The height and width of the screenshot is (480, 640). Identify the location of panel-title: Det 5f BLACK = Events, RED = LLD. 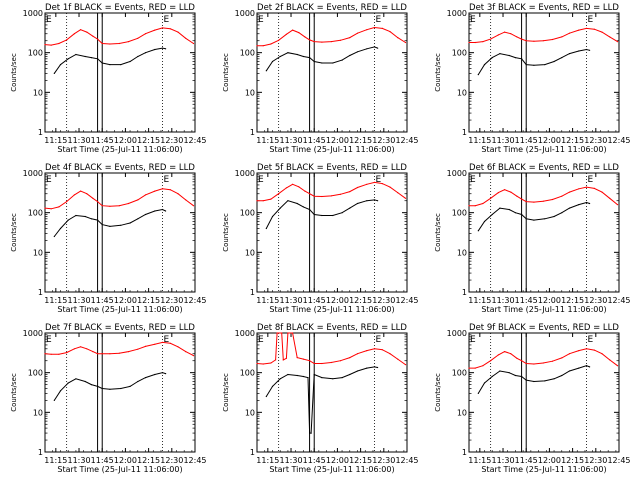
(332, 168).